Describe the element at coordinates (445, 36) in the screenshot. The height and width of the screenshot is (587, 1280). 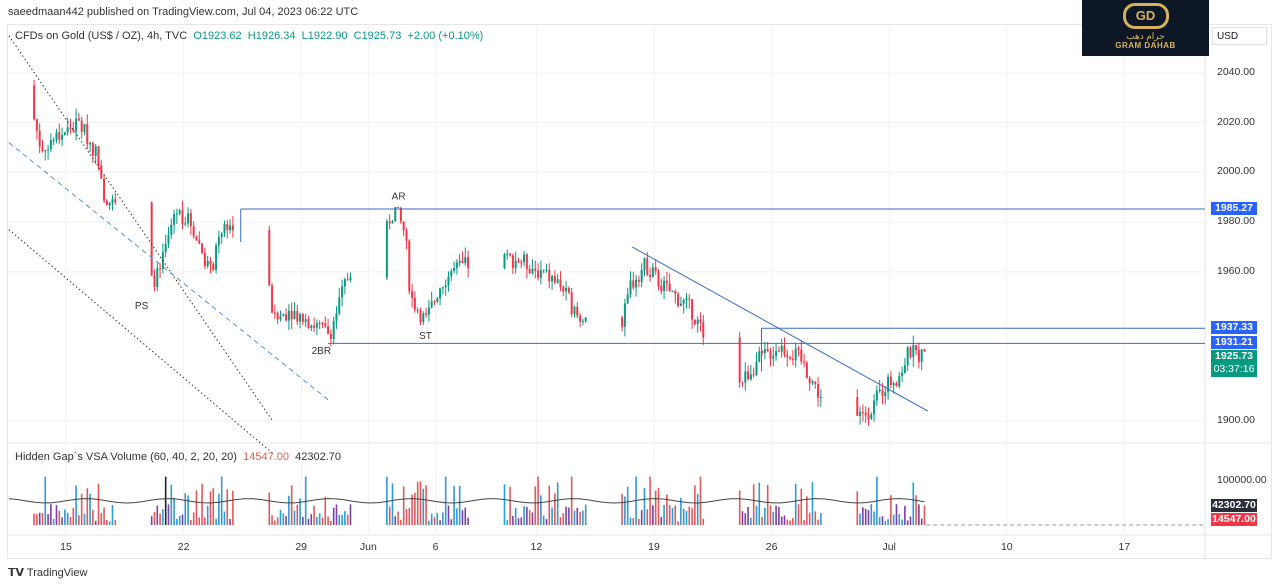
I see `ohlc-change: +2.00 (+0.10%)` at that location.